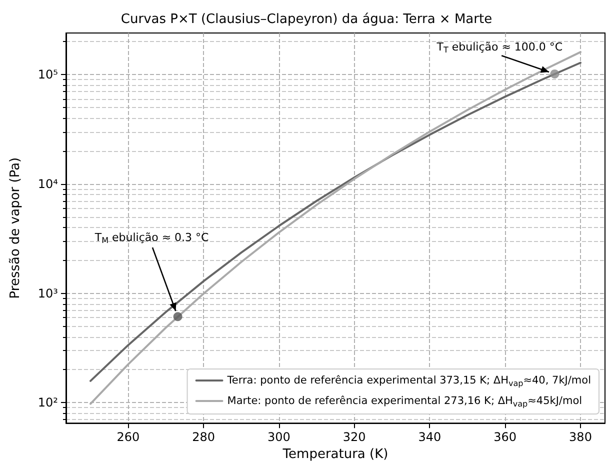 This screenshot has width=613, height=466. Describe the element at coordinates (48, 183) in the screenshot. I see `y-tick-label: 10⁴` at that location.